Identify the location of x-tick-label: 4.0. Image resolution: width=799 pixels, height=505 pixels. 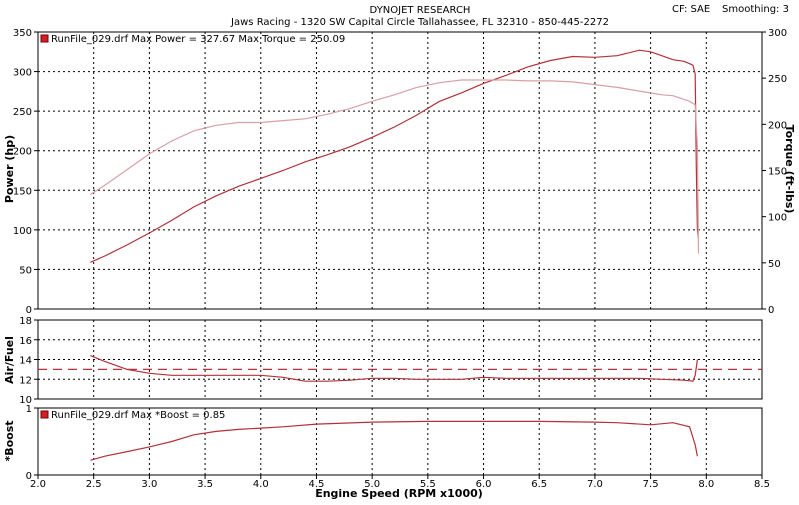
(261, 484).